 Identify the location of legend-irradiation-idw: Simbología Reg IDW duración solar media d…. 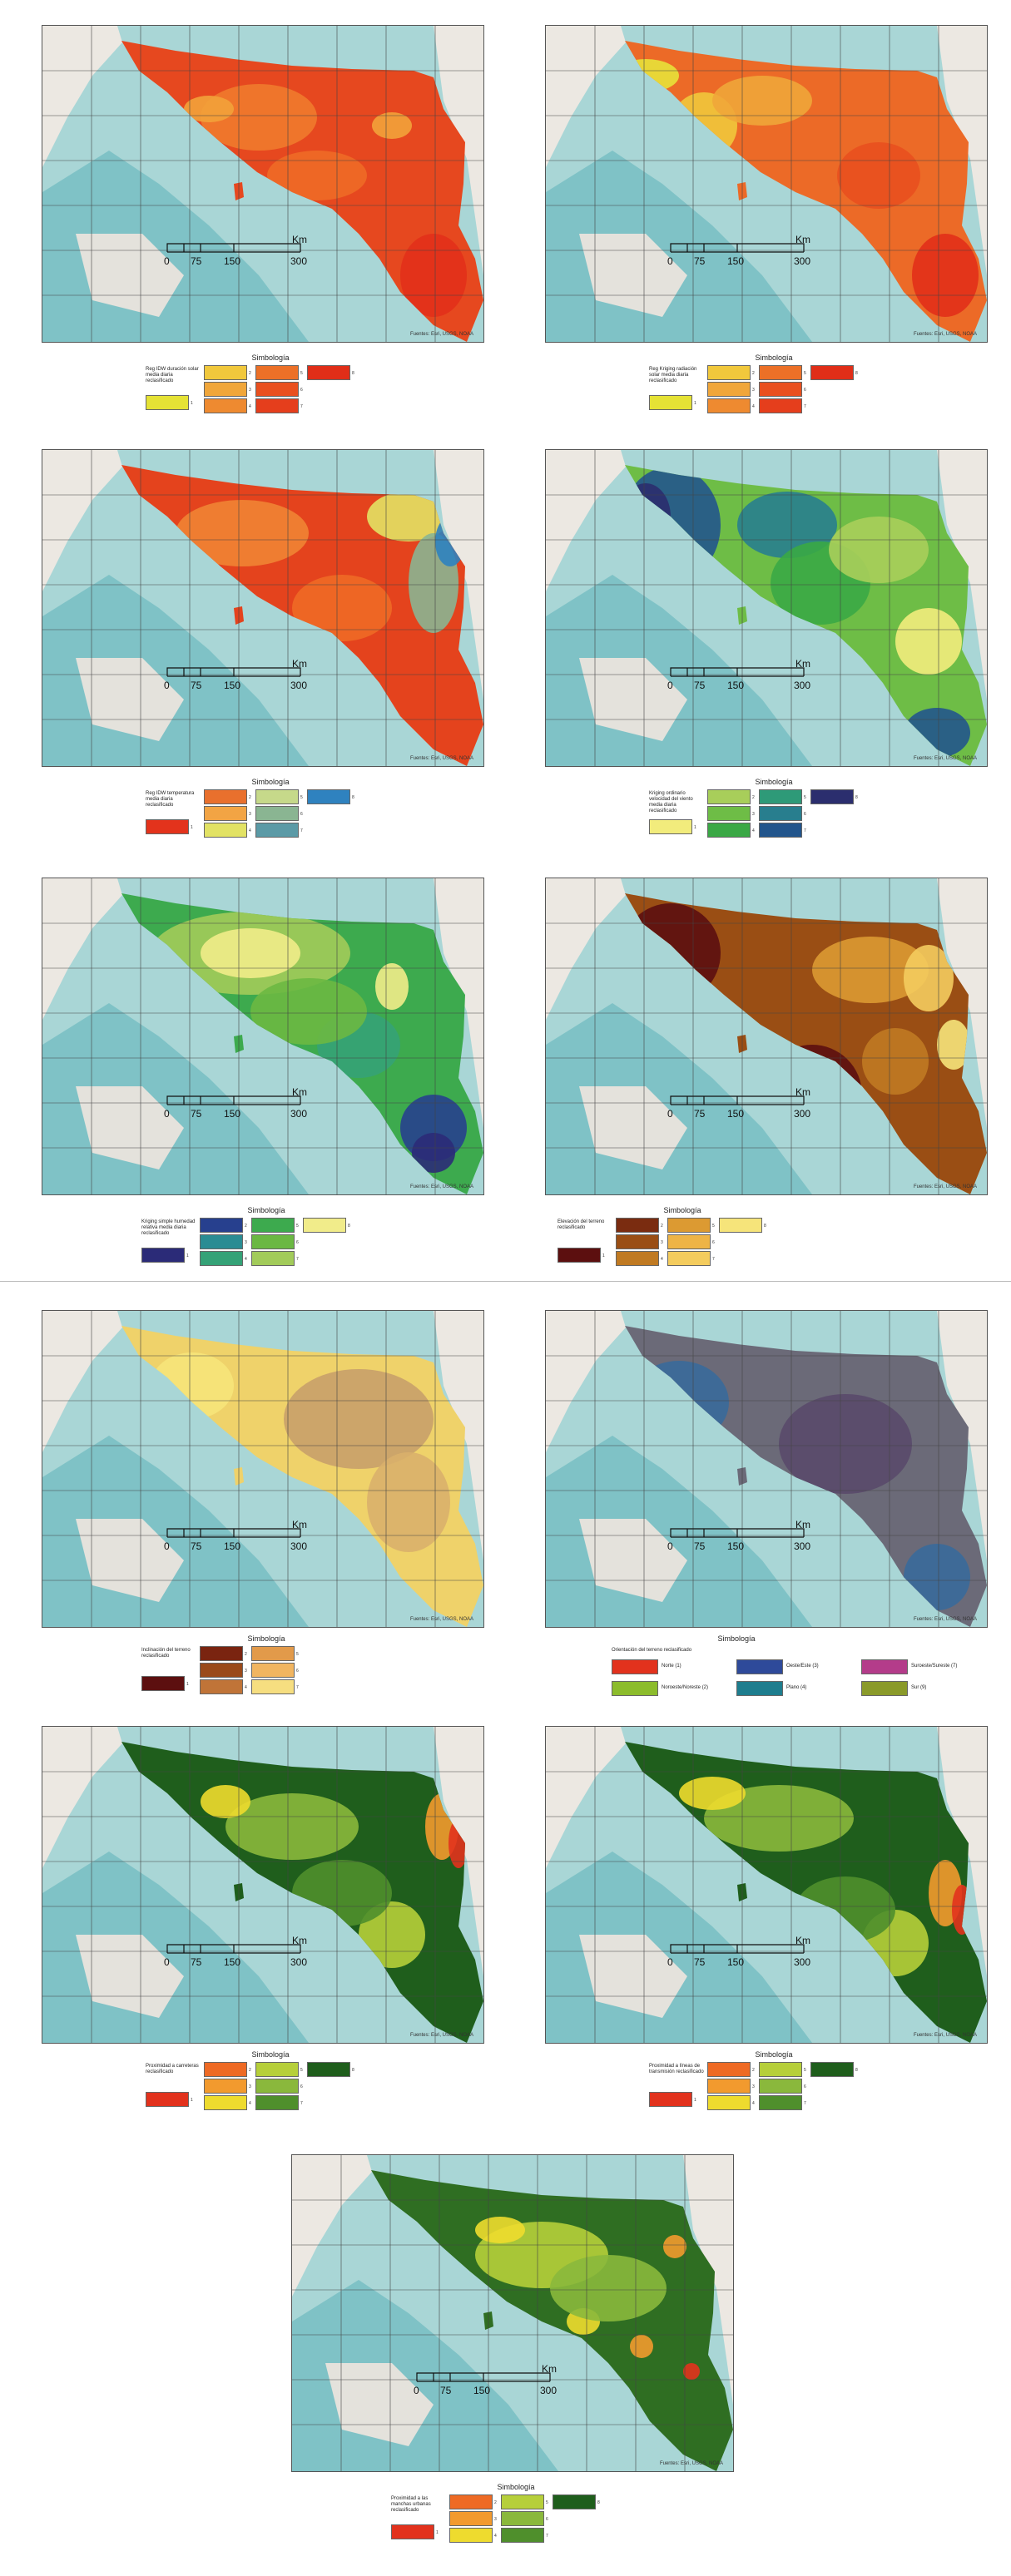
(271, 391).